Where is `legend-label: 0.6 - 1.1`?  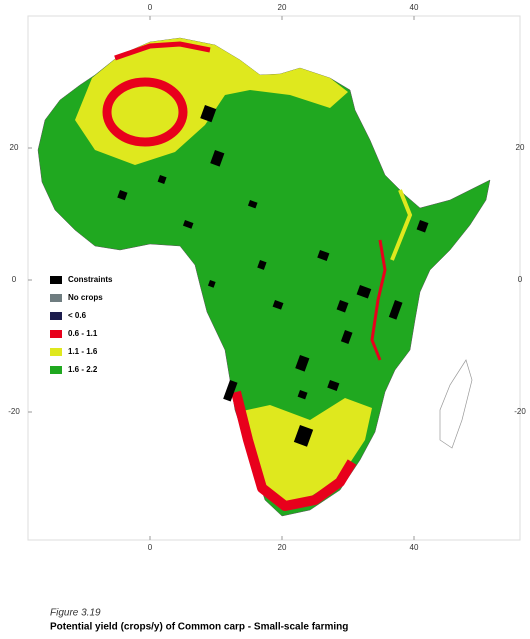 legend-label: 0.6 - 1.1 is located at coordinates (83, 333).